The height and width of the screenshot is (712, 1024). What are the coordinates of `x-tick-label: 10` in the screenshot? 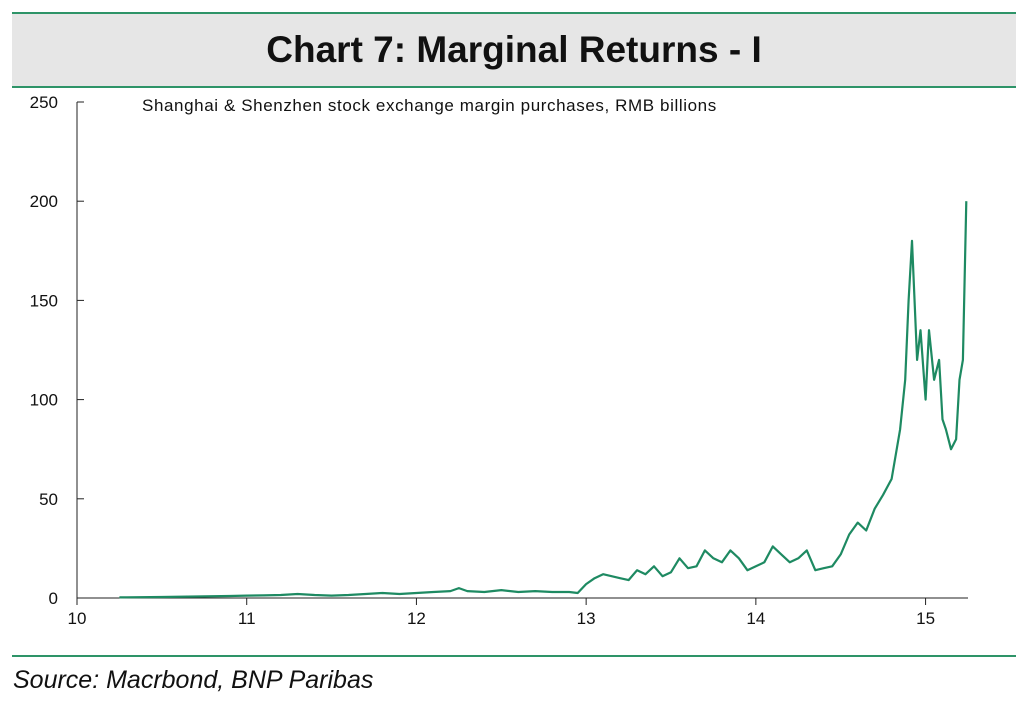 It's located at (77, 618).